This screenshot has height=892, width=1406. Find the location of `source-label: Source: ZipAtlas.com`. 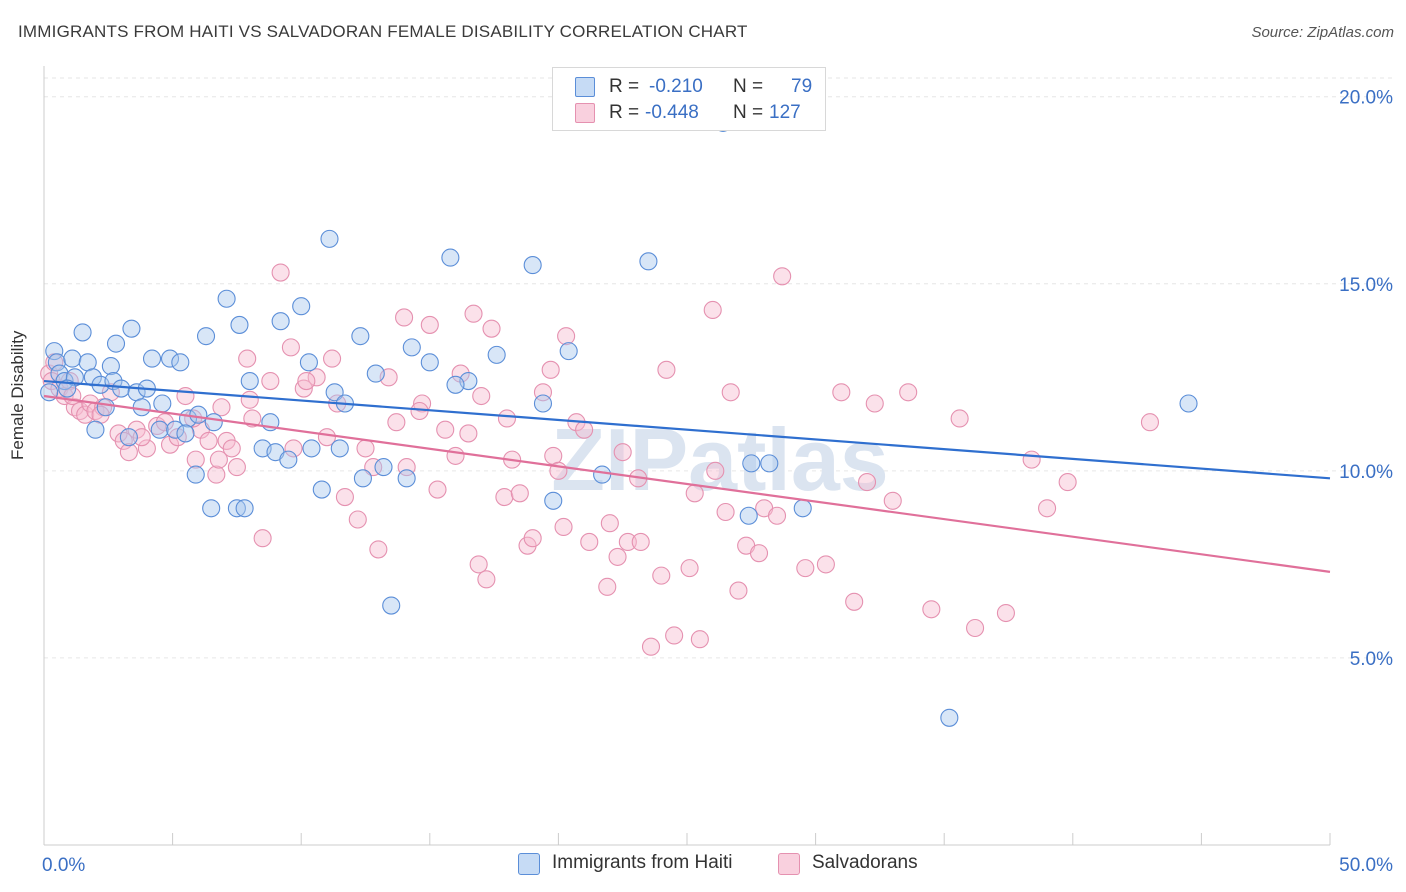

source-label: Source: ZipAtlas.com is located at coordinates (1322, 32).